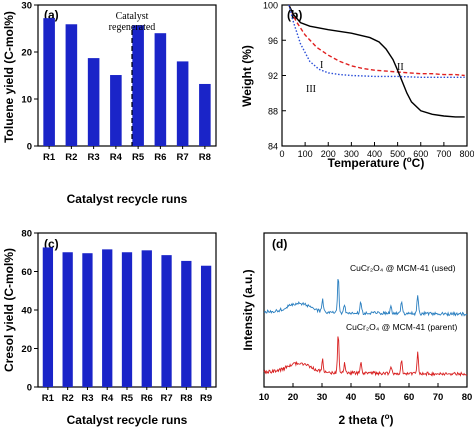  Describe the element at coordinates (273, 76) in the screenshot. I see `y-tick-label: 92` at that location.